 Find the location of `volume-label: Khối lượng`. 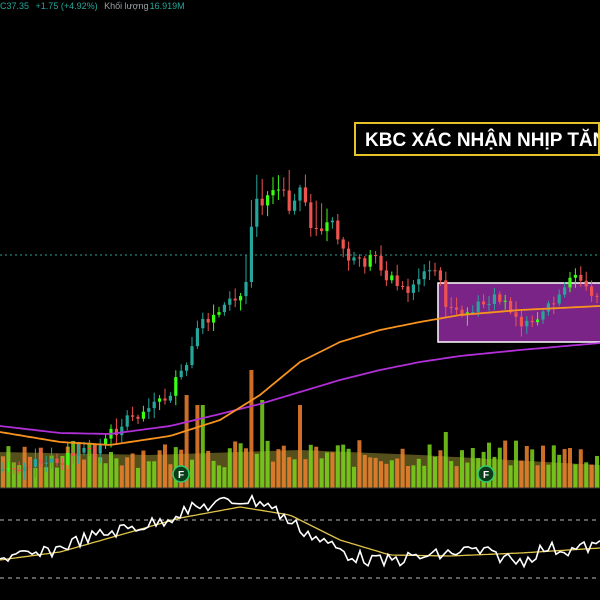

volume-label: Khối lượng is located at coordinates (126, 6).